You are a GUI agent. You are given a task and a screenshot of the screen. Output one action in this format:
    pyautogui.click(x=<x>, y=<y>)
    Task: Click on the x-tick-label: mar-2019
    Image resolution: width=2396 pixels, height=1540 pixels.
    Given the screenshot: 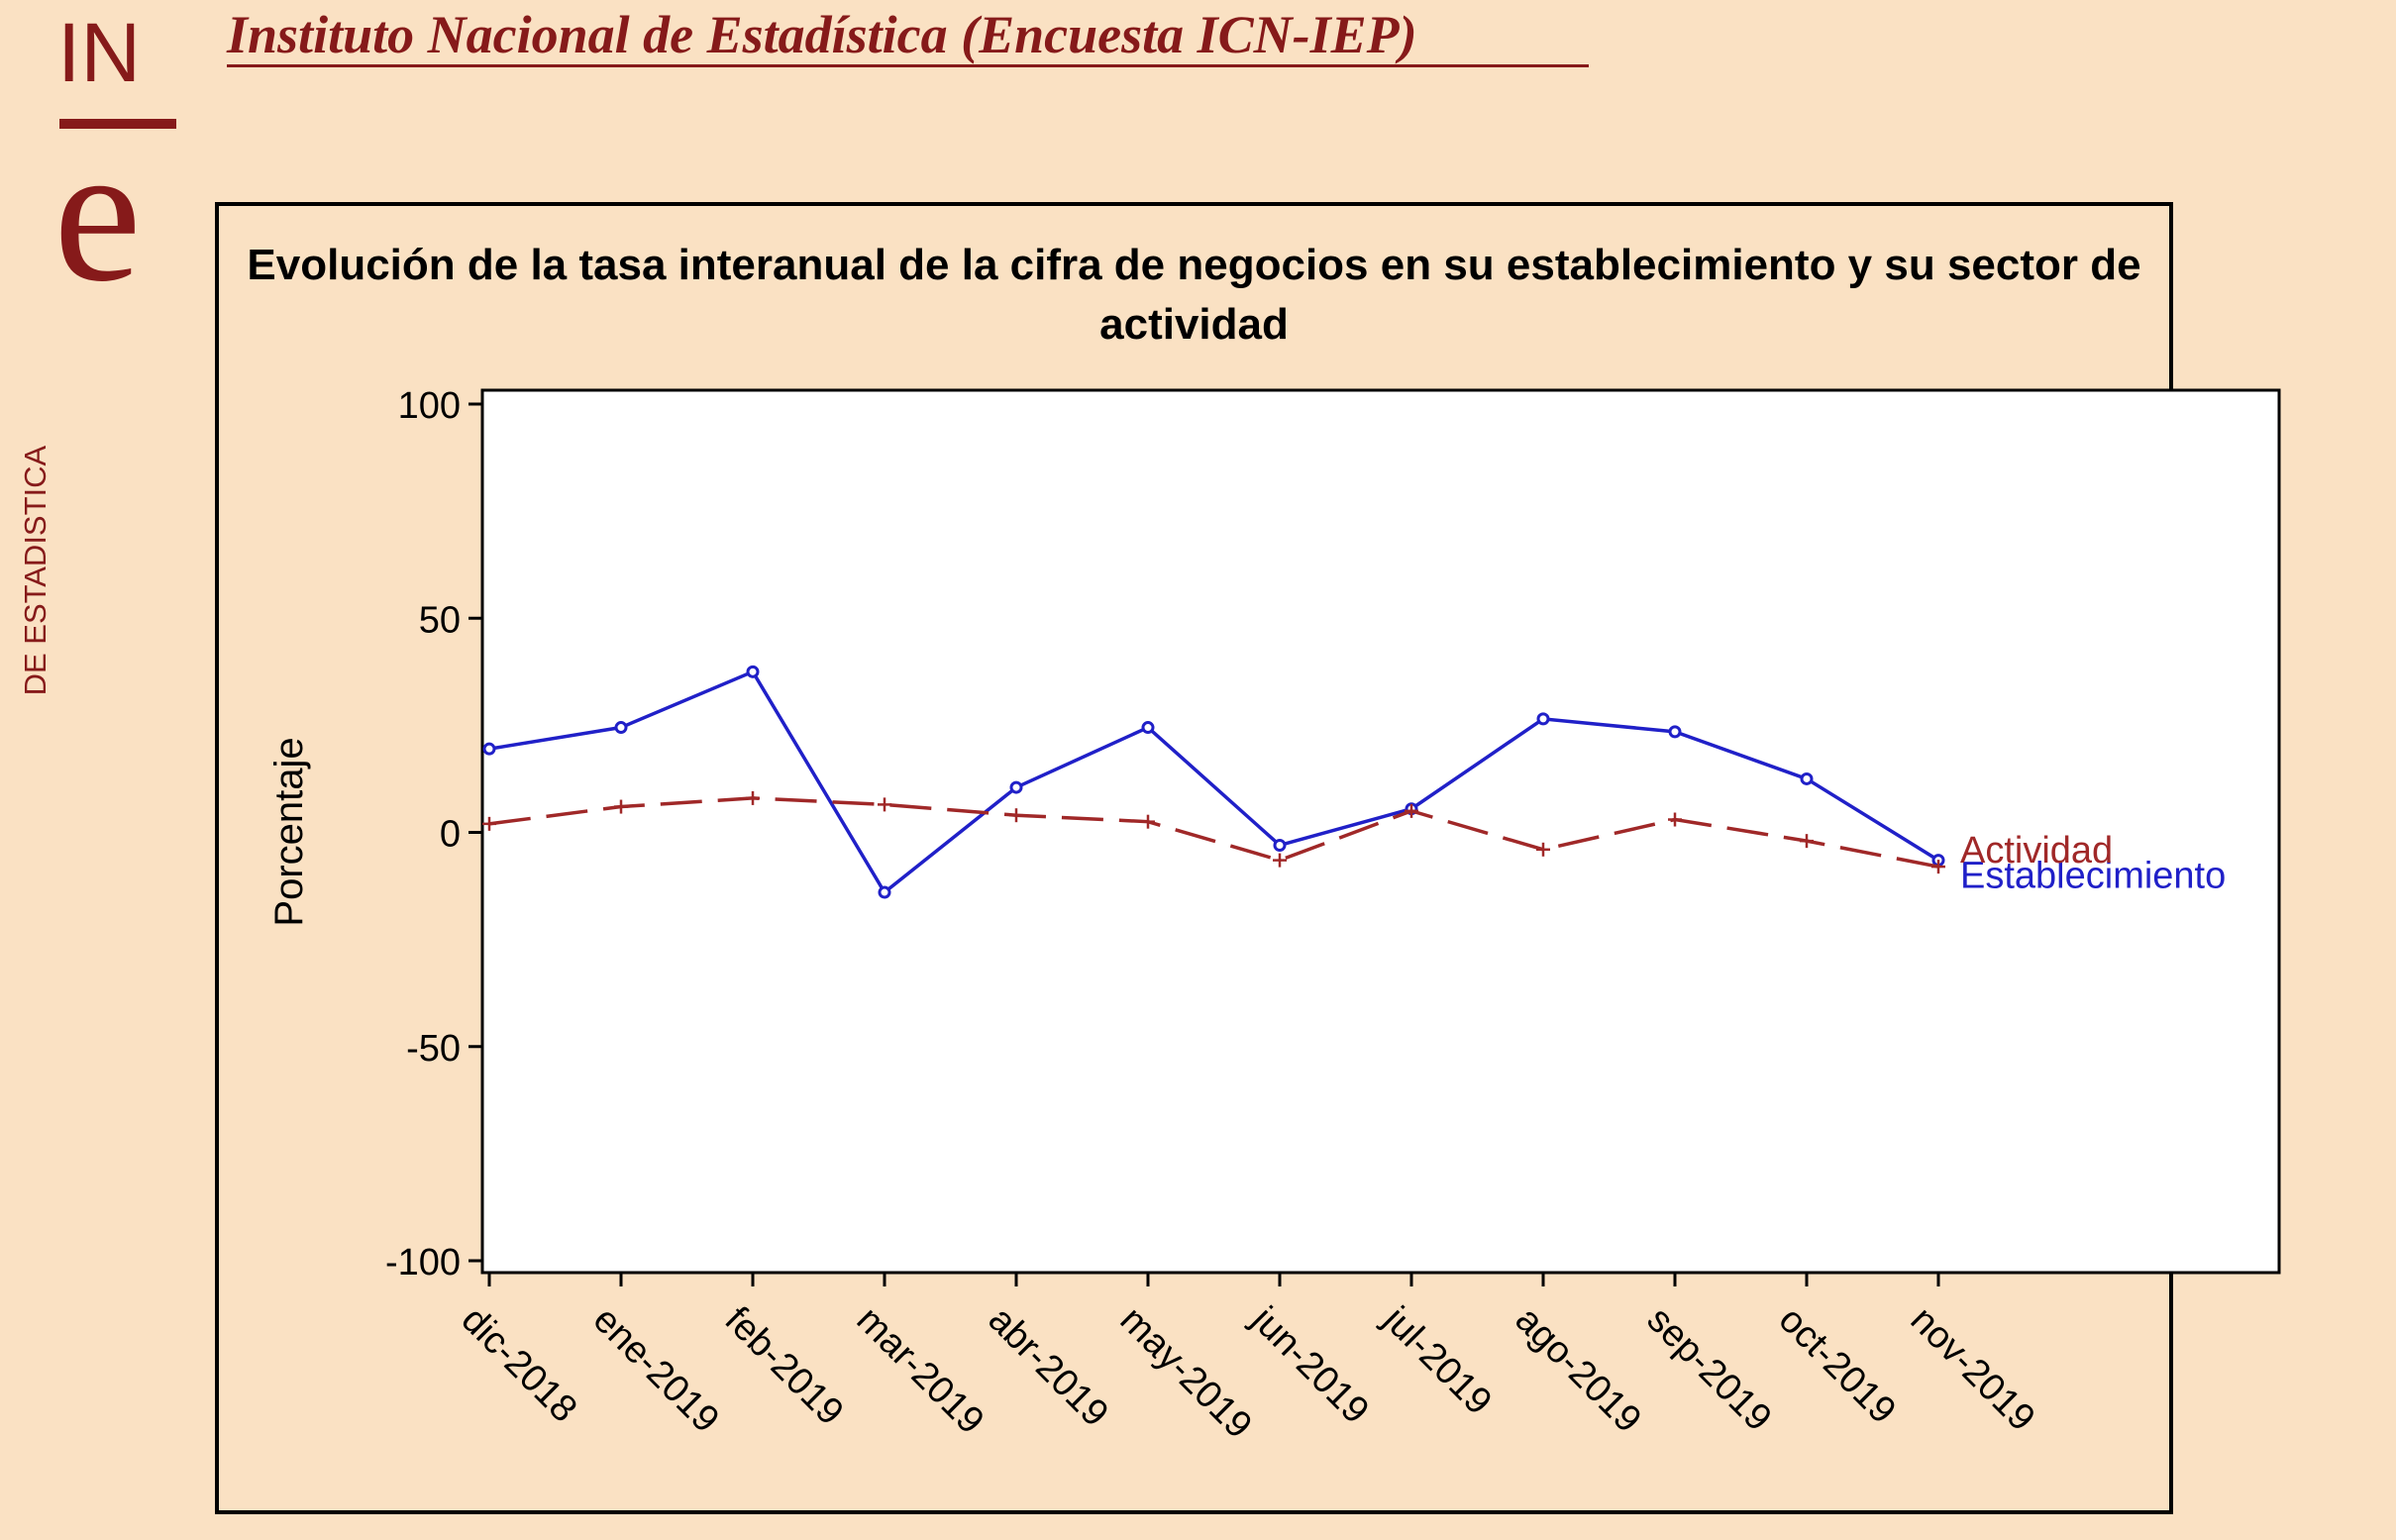 What is the action you would take?
    pyautogui.click(x=921, y=1371)
    